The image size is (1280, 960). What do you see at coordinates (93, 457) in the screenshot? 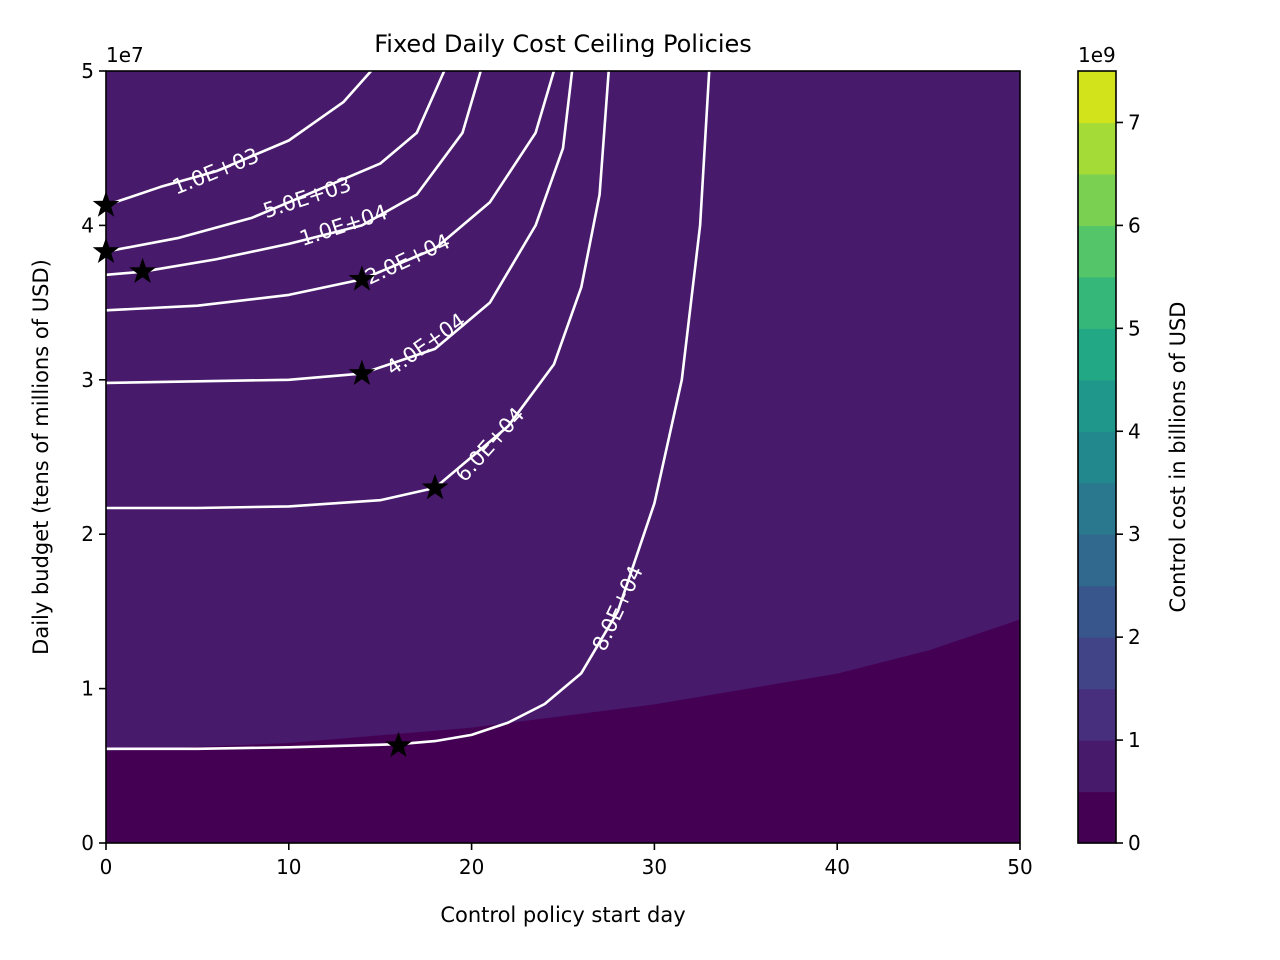
I see `y-axis: 0 1 2 3 4 5` at bounding box center [93, 457].